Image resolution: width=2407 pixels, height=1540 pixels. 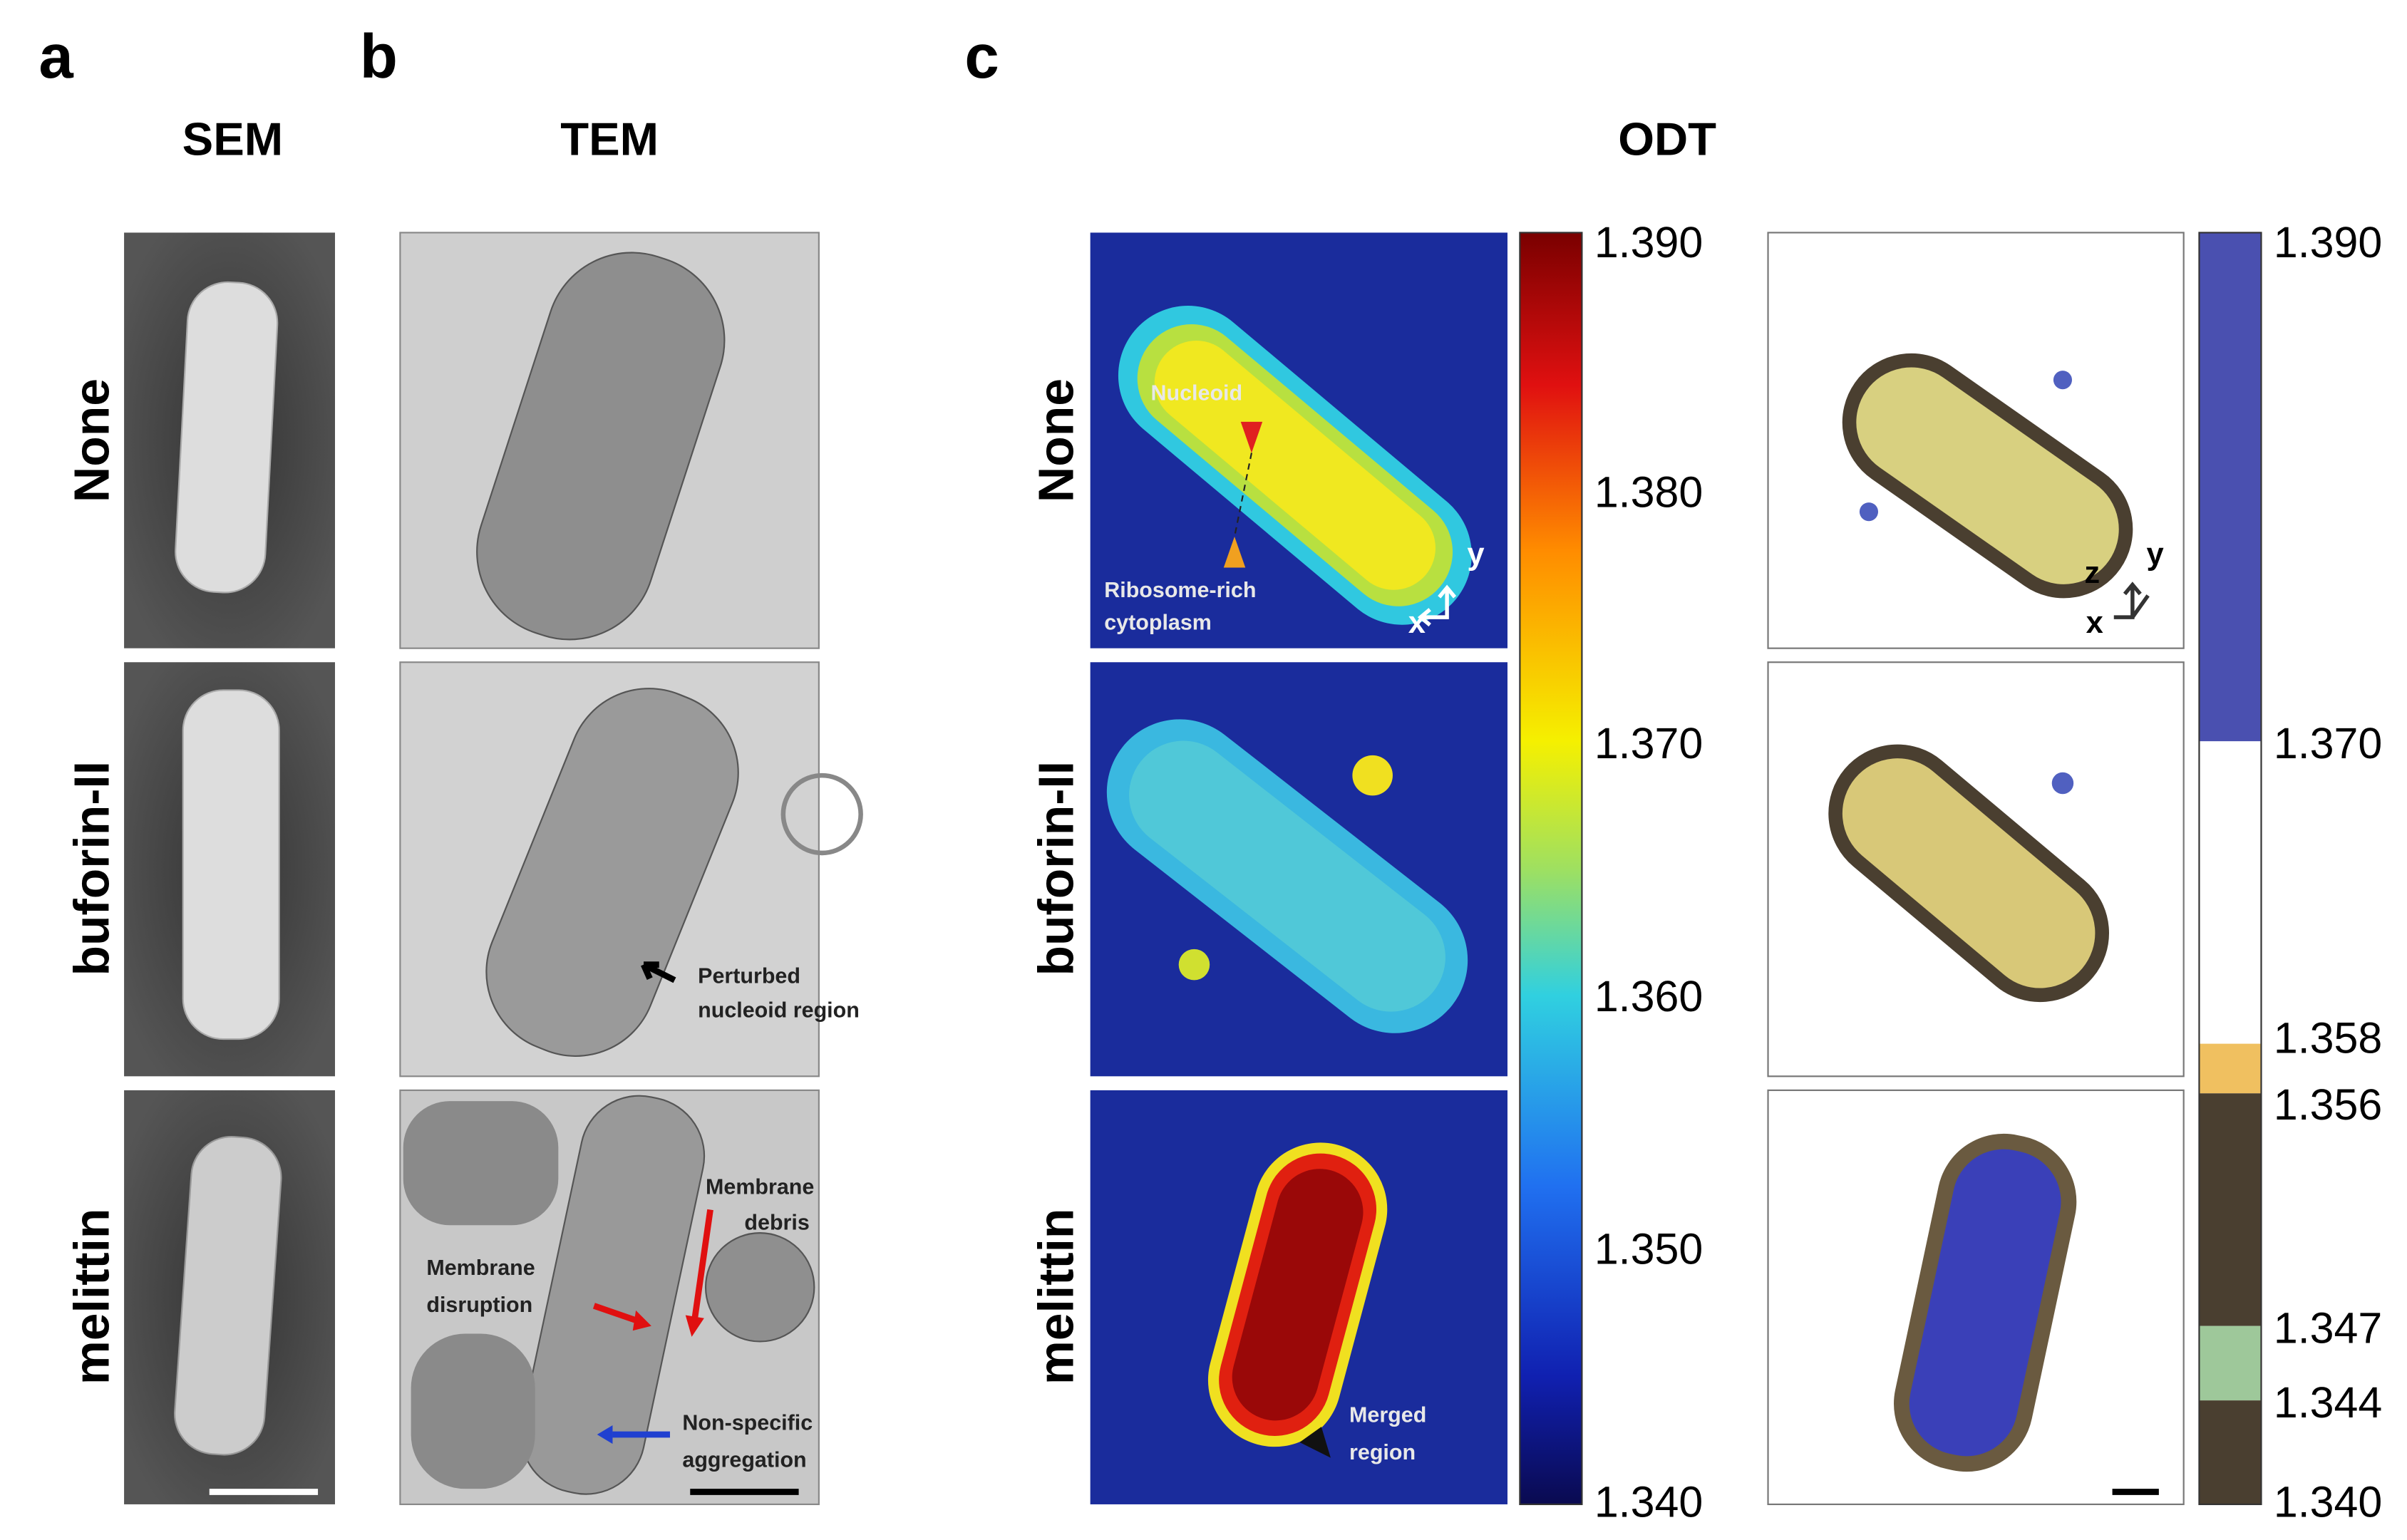 What do you see at coordinates (1648, 1249) in the screenshot?
I see `colorbar-tick: 1.350` at bounding box center [1648, 1249].